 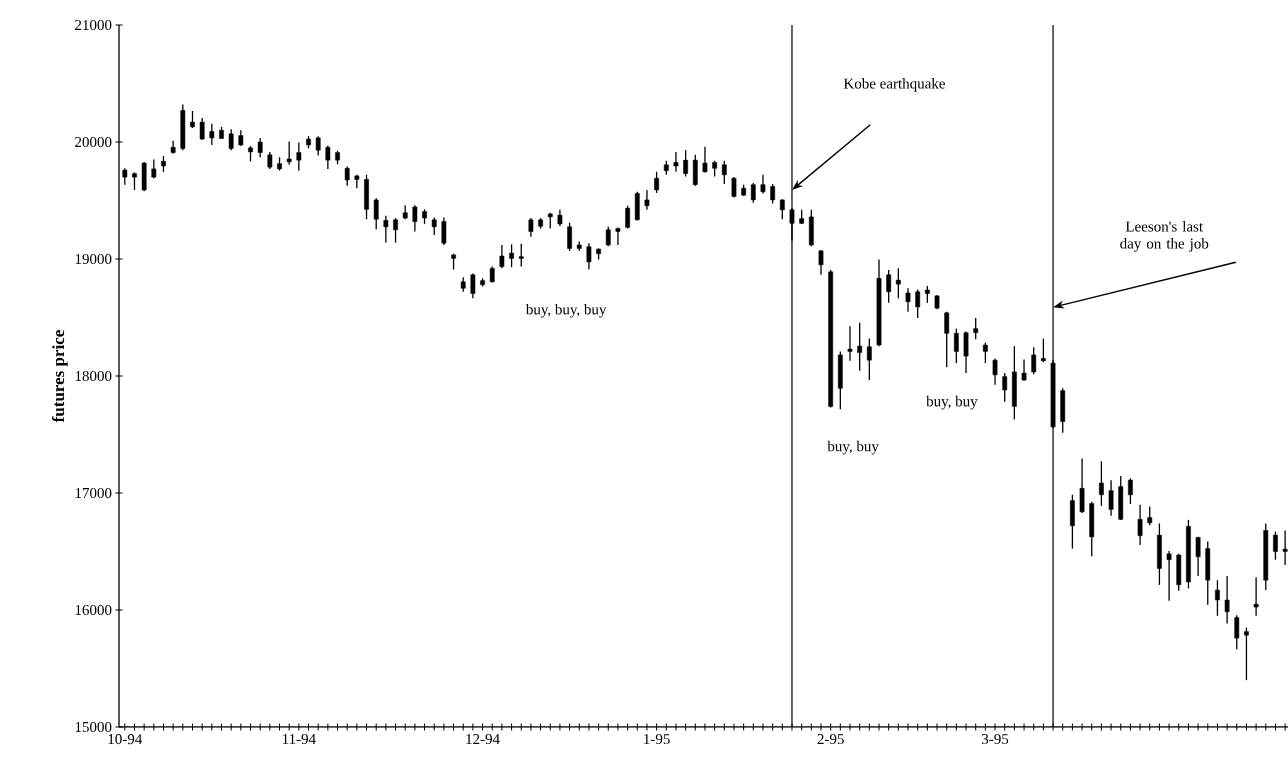 I want to click on annotation: Kobe earthquake, so click(x=894, y=85).